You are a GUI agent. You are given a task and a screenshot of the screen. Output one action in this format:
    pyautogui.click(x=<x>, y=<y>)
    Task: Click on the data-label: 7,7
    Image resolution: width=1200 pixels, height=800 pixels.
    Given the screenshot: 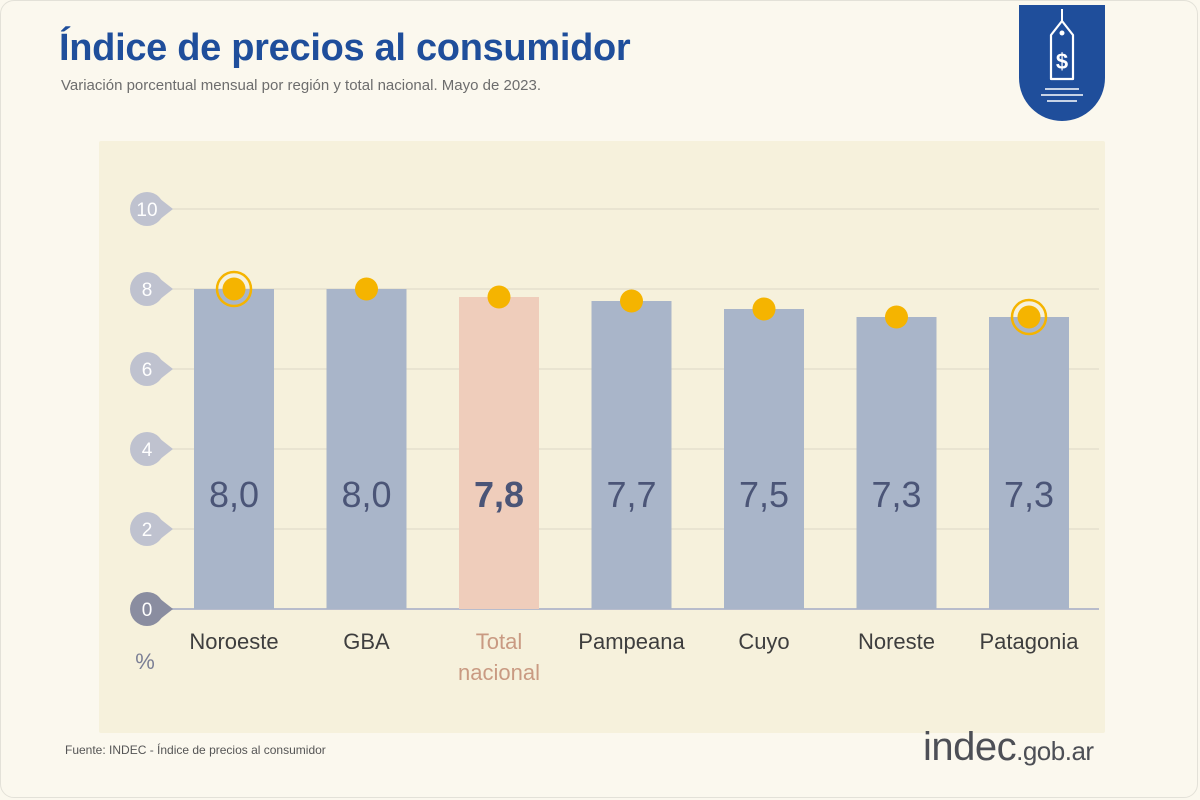 What is the action you would take?
    pyautogui.click(x=631, y=494)
    